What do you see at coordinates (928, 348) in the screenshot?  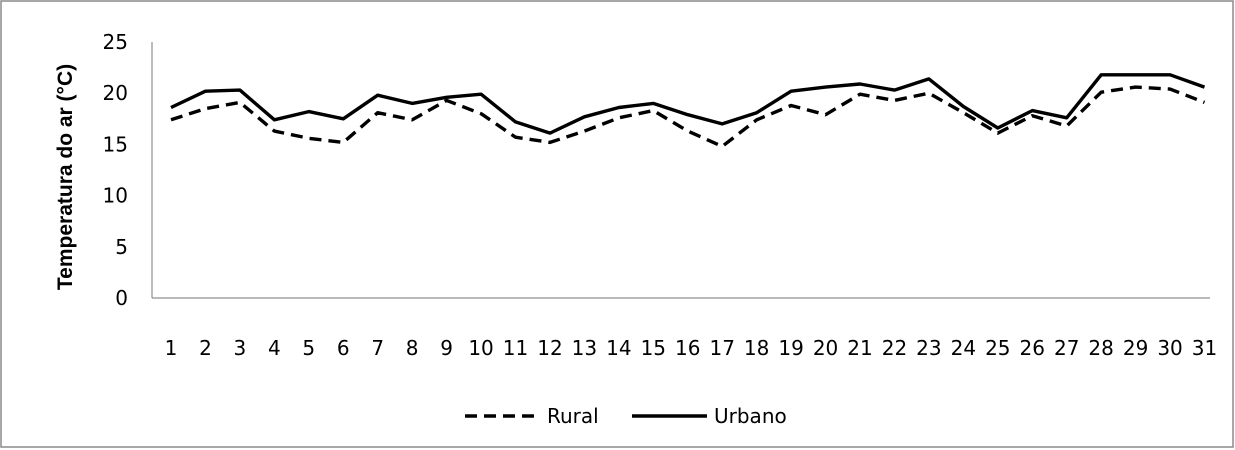 I see `x-tick-label: 23` at bounding box center [928, 348].